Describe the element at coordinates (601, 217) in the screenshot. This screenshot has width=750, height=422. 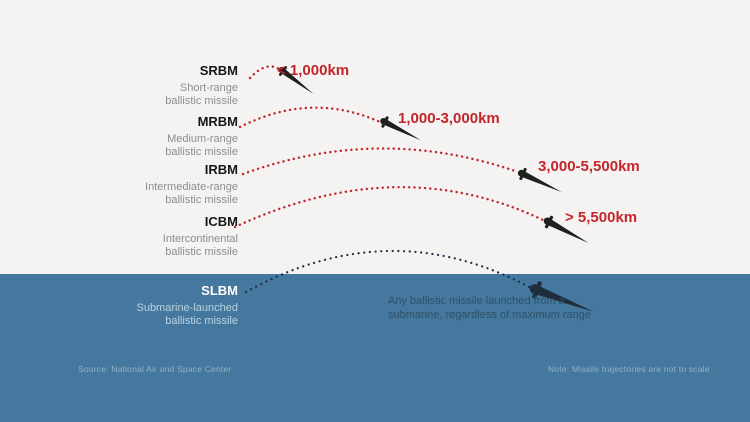
I see `icbm-range-label: > 5,500km` at that location.